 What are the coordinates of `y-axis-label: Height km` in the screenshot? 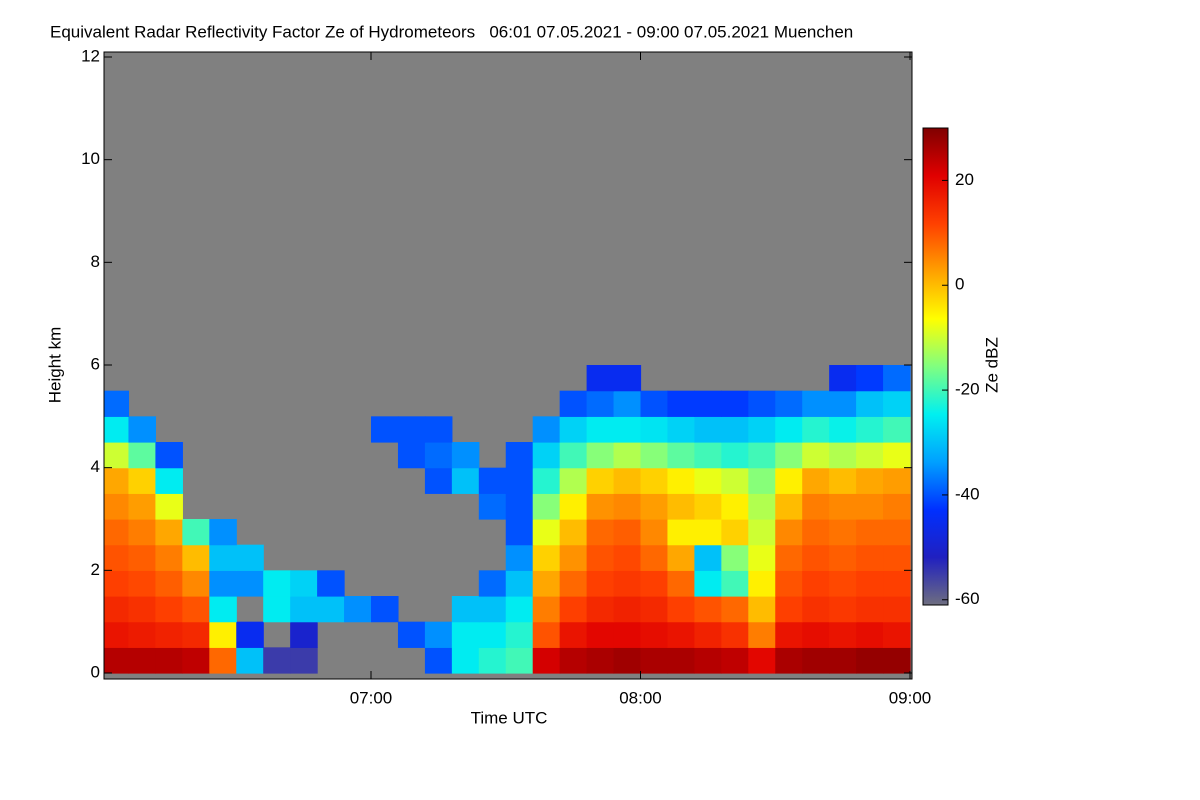 It's located at (54, 365).